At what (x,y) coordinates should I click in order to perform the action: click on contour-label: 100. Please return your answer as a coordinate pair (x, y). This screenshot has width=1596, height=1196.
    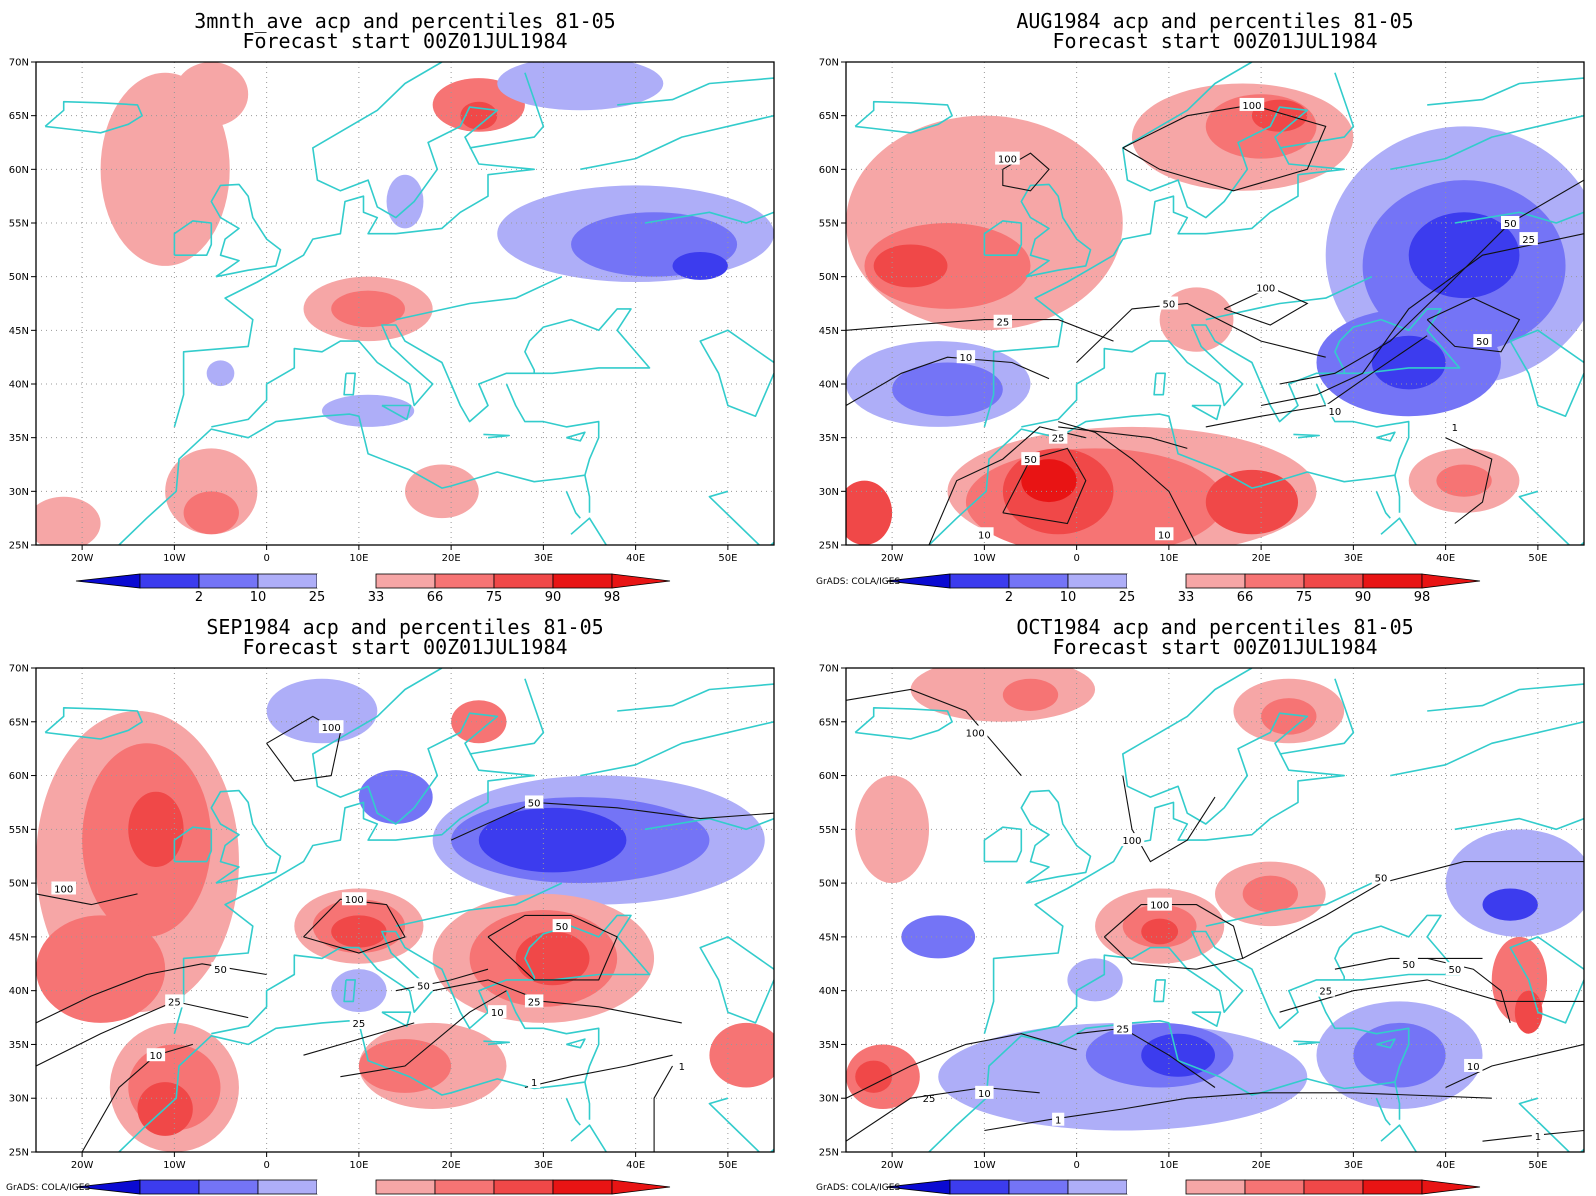
    Looking at the image, I should click on (1131, 841).